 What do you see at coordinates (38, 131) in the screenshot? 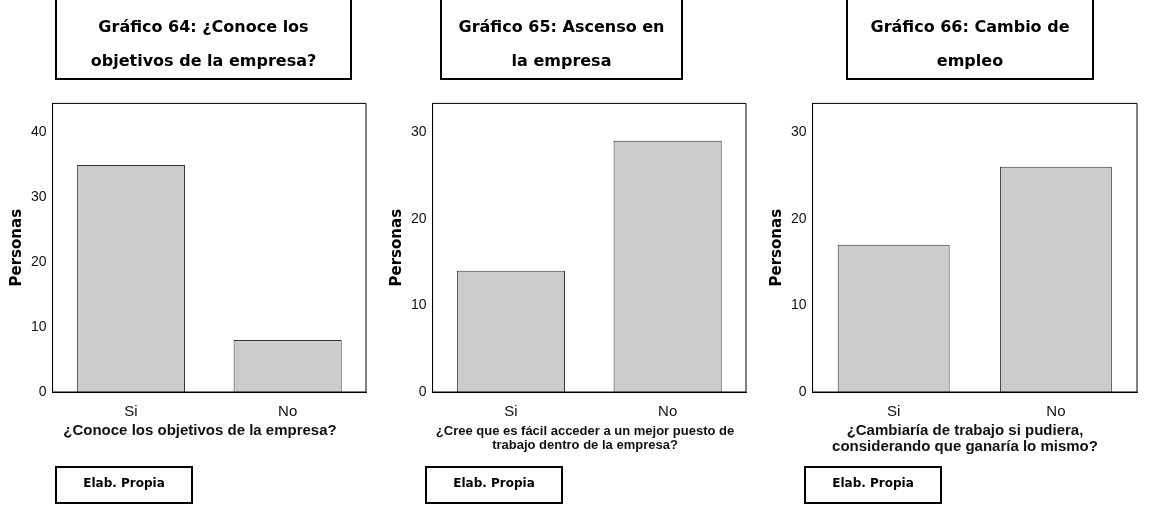
I see `y-tick-label: 40` at bounding box center [38, 131].